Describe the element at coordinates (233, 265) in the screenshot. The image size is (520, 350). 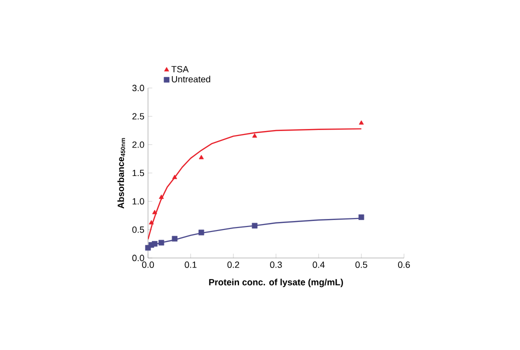
I see `x-tick-label: 0.2` at that location.